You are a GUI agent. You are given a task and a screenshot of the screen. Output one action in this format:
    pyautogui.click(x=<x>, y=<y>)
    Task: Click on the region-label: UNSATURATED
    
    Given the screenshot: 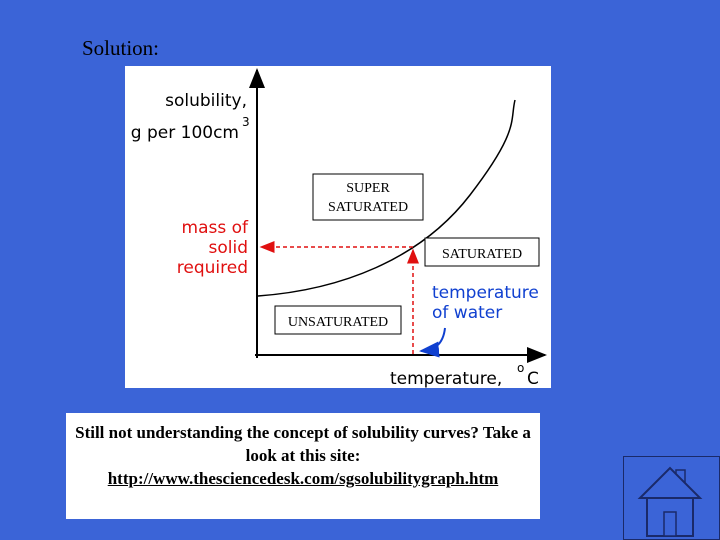 What is the action you would take?
    pyautogui.click(x=338, y=322)
    